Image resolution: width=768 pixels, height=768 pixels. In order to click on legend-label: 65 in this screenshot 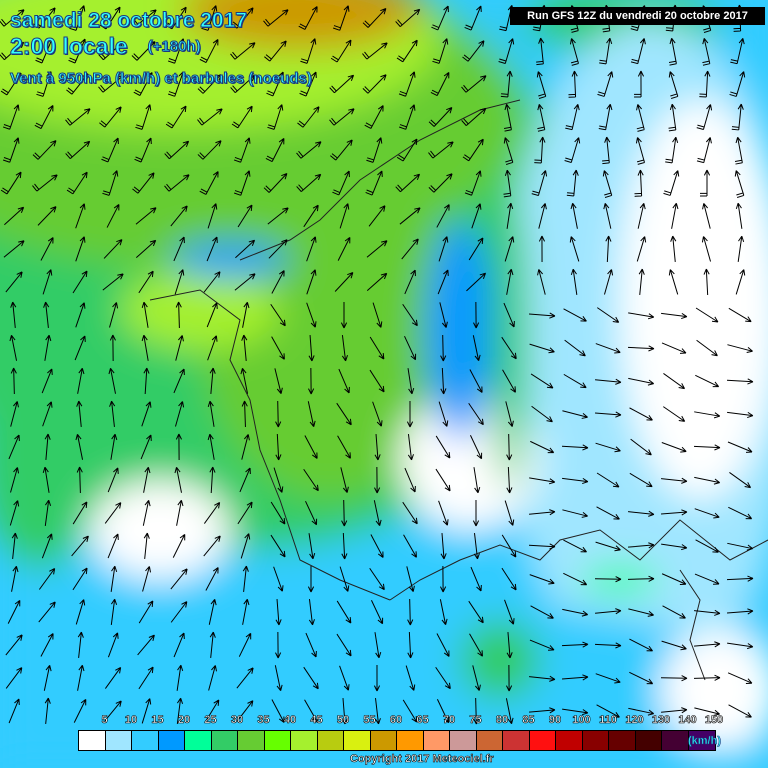, I will do `click(422, 720)`.